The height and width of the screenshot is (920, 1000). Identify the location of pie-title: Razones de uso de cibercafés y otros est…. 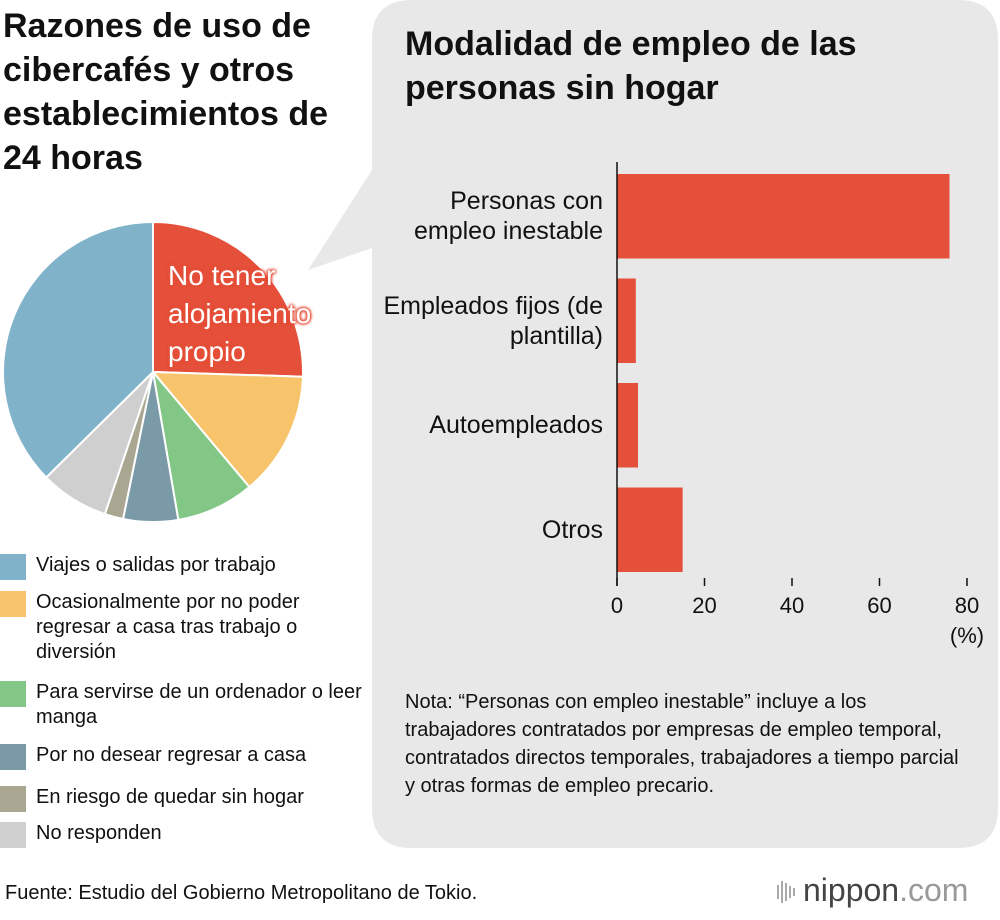
(166, 92).